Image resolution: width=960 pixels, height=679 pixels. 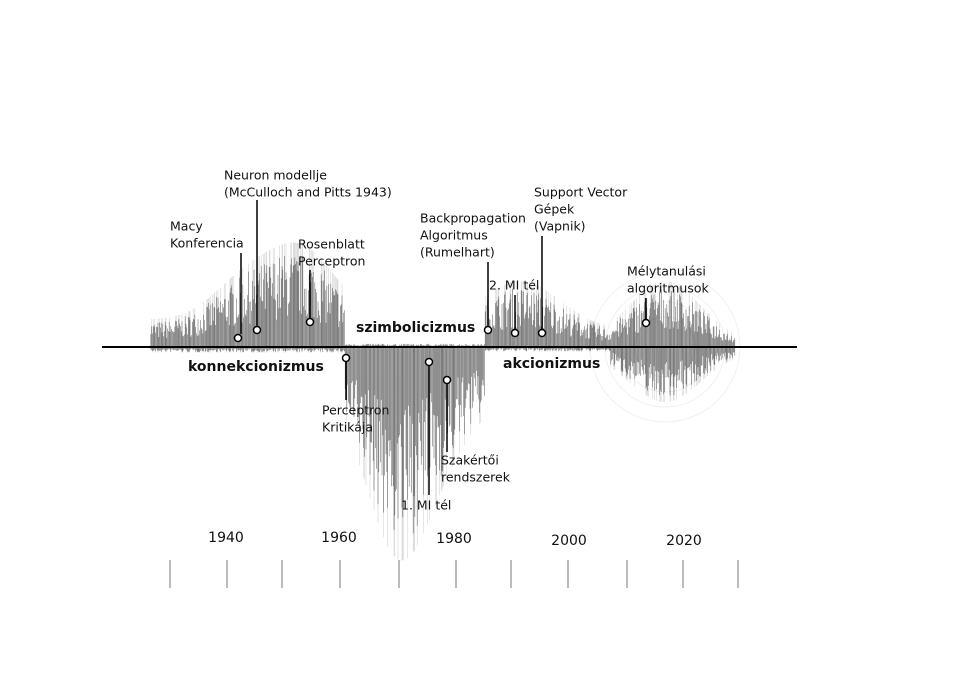 I want to click on event-label: (Rumelhart), so click(x=457, y=252).